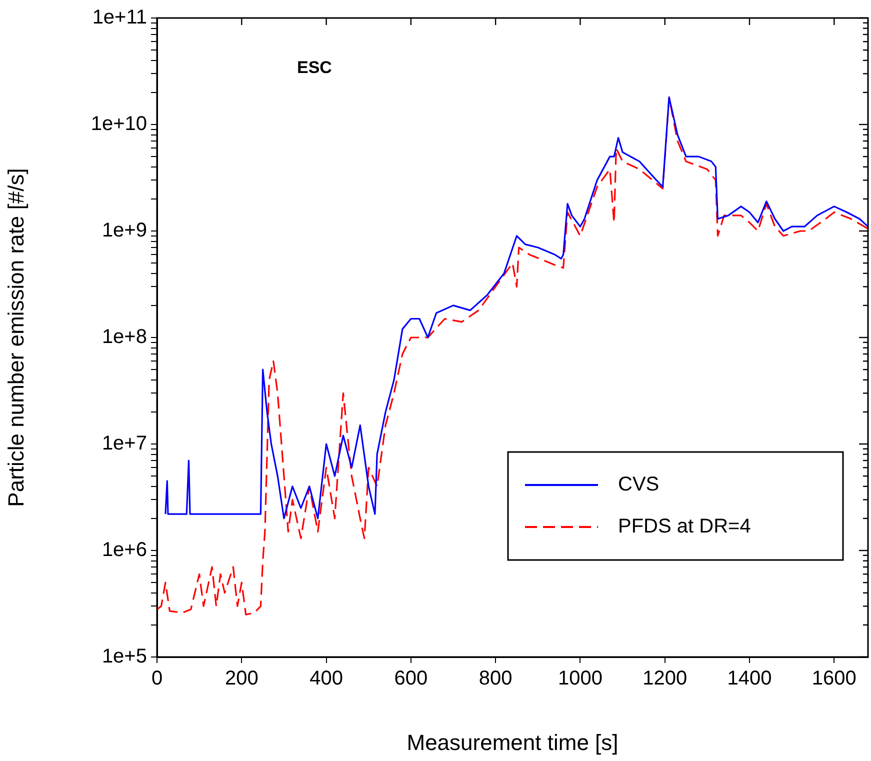 This screenshot has width=871, height=761. Describe the element at coordinates (118, 124) in the screenshot. I see `y-tick-label: 1e+10` at that location.